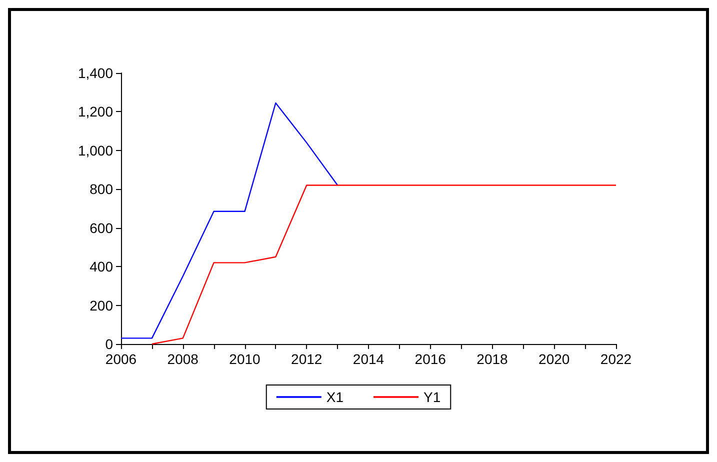 The image size is (717, 462). What do you see at coordinates (554, 359) in the screenshot?
I see `x-tick-label: 2020` at bounding box center [554, 359].